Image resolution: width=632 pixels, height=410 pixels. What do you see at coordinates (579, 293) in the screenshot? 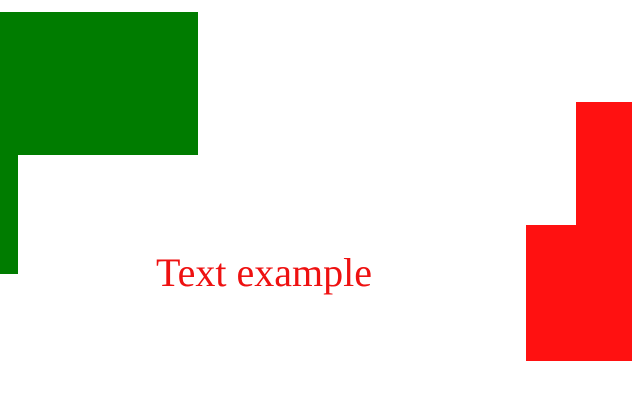
I see `red-shape-lower` at bounding box center [579, 293].